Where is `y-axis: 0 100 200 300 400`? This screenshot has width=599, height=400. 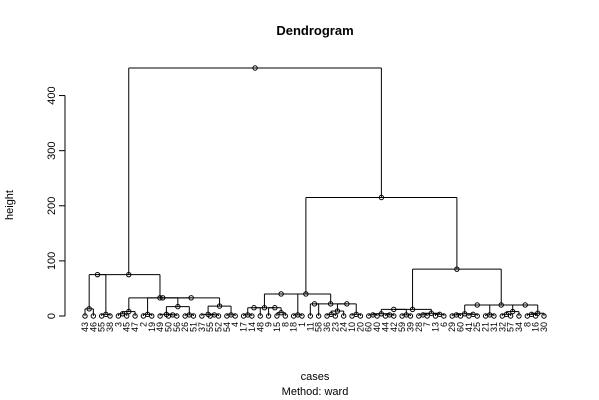 y-axis: 0 100 200 300 400 is located at coordinates (56, 202).